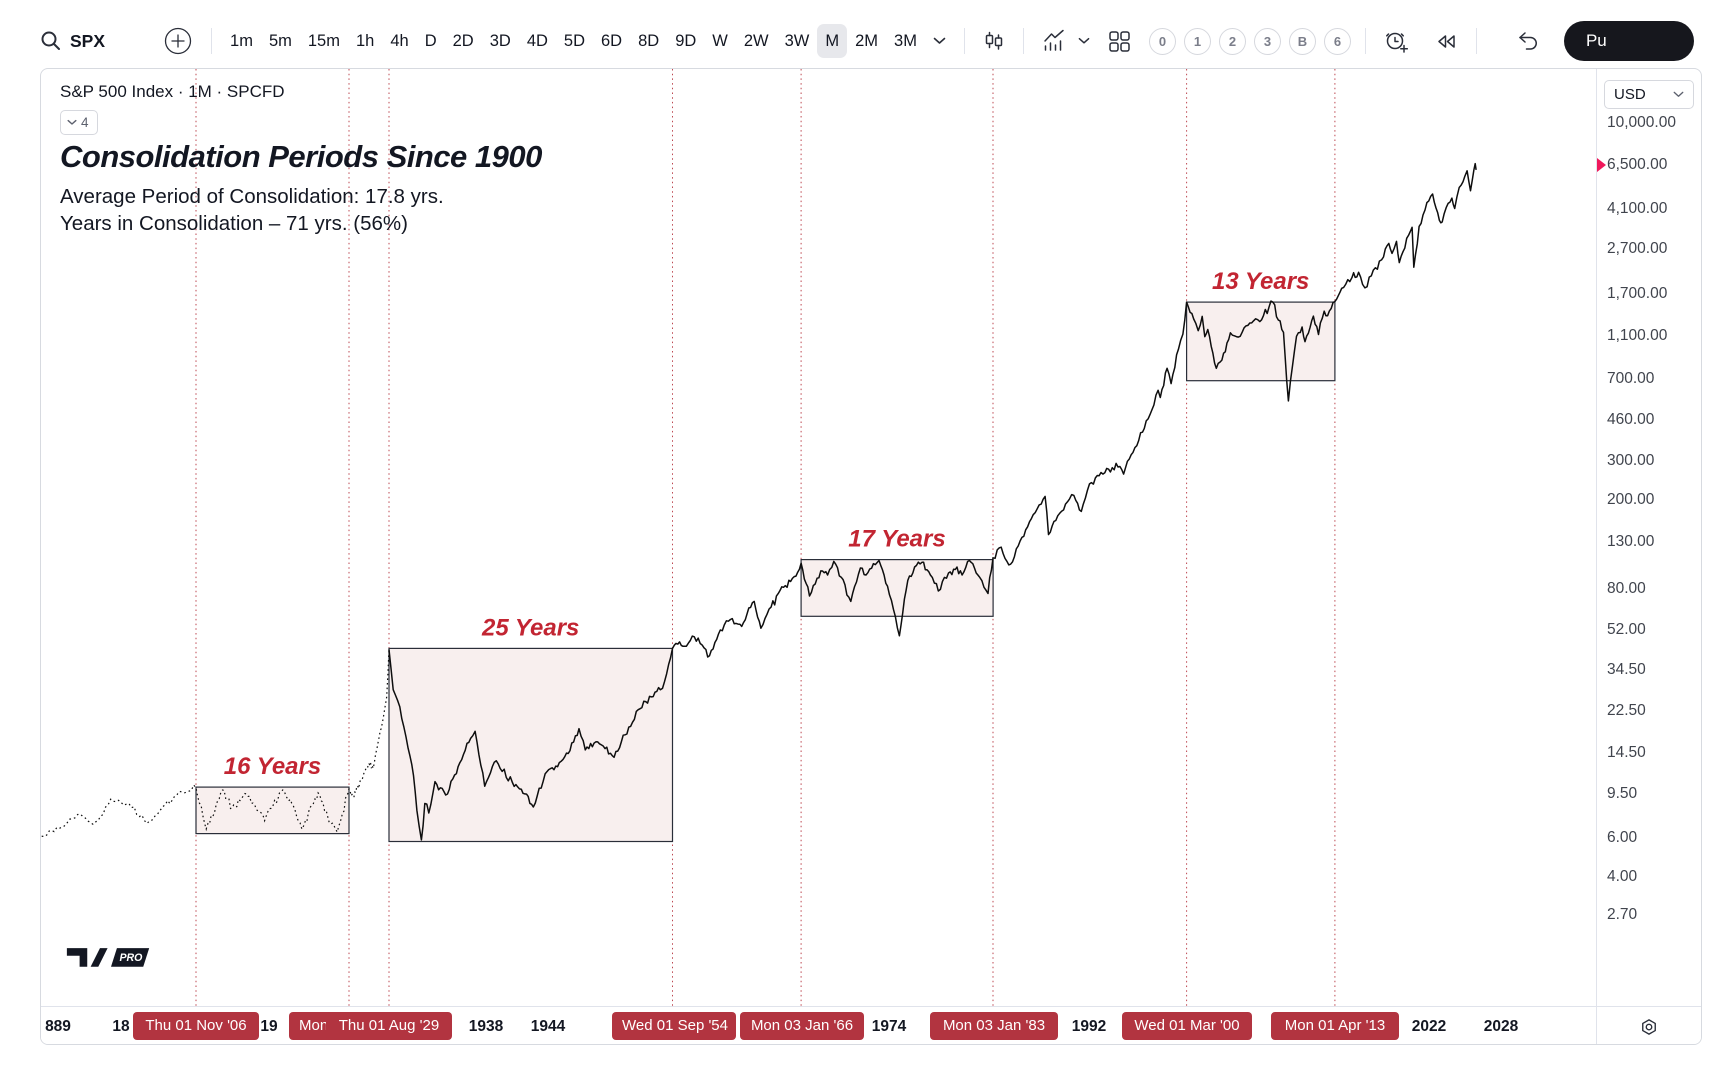  What do you see at coordinates (1649, 94) in the screenshot?
I see `currency-selector: USD` at bounding box center [1649, 94].